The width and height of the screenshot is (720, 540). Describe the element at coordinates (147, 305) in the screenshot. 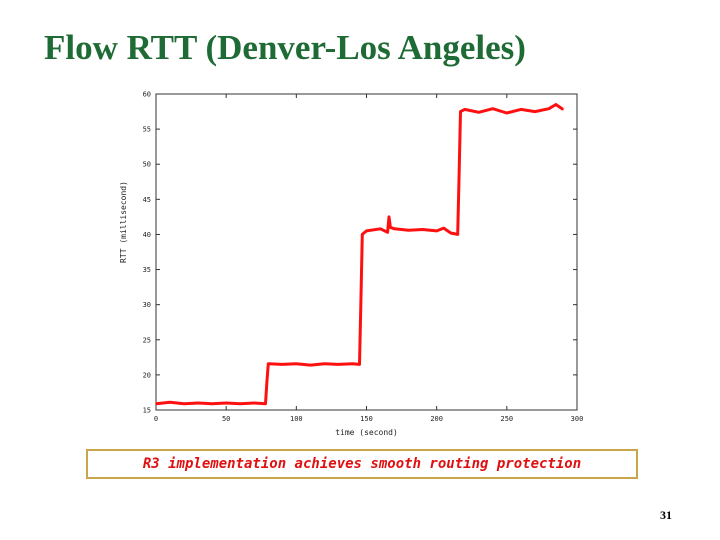

I see `y-tick-label: 30` at that location.